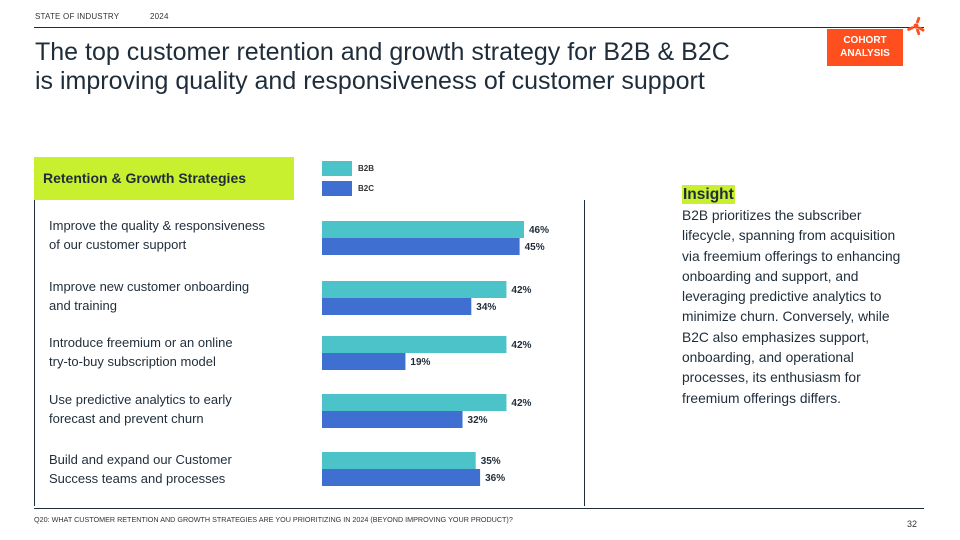 The width and height of the screenshot is (960, 540). Describe the element at coordinates (366, 188) in the screenshot. I see `legend-b2c-label: B2C` at that location.